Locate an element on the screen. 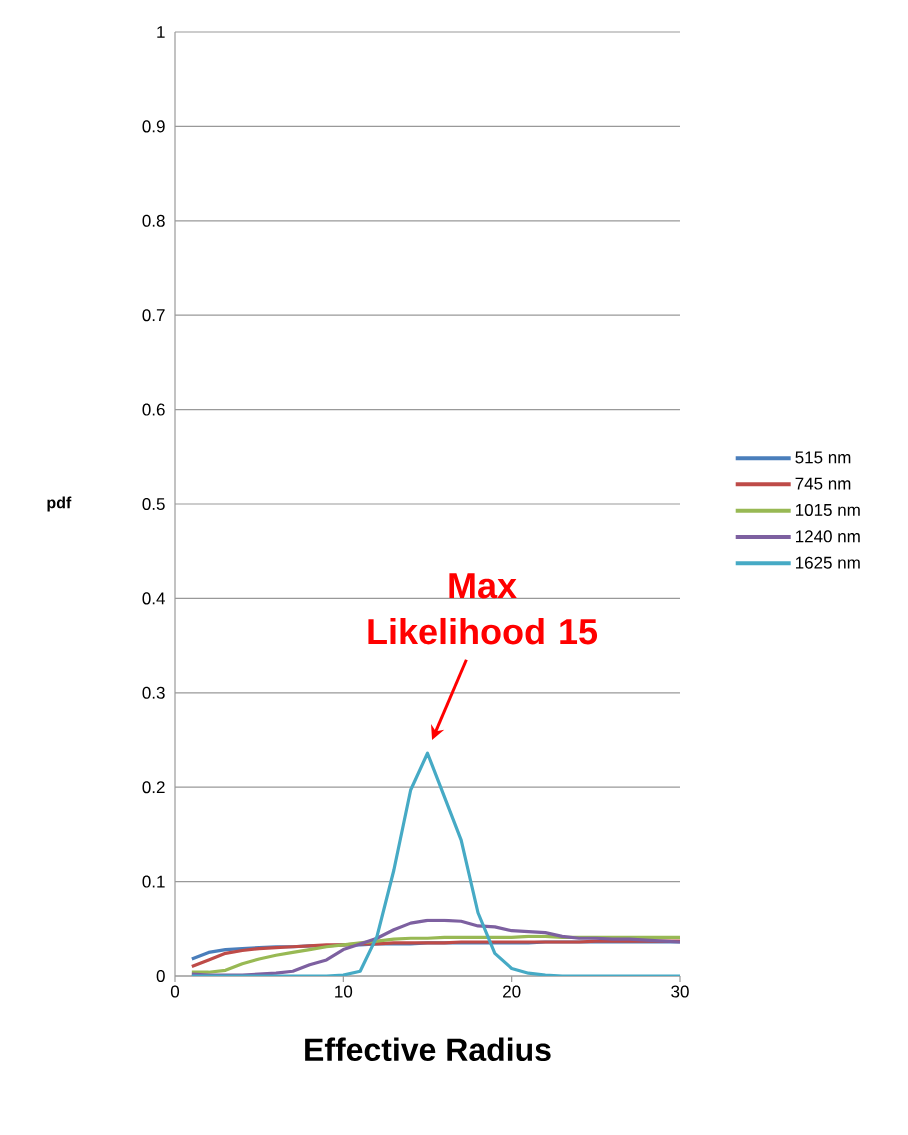 The height and width of the screenshot is (1135, 908). y-tick-label: 0.3 is located at coordinates (153, 692).